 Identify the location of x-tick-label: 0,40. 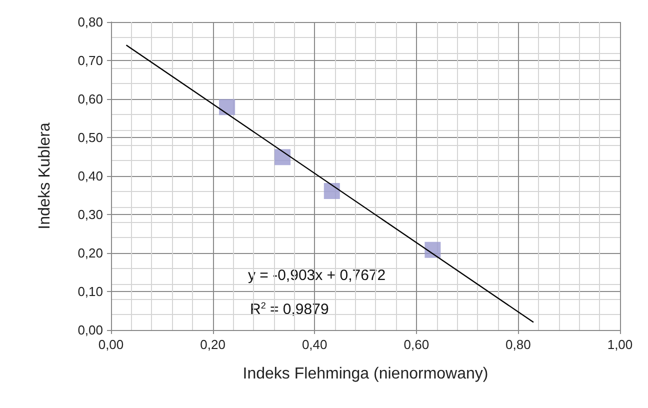
(315, 344).